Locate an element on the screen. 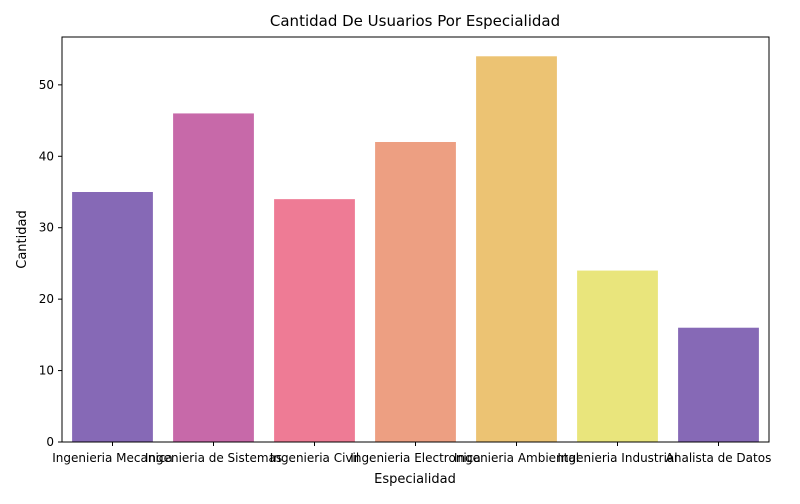  y-axis-label: Cantidad is located at coordinates (22, 239).